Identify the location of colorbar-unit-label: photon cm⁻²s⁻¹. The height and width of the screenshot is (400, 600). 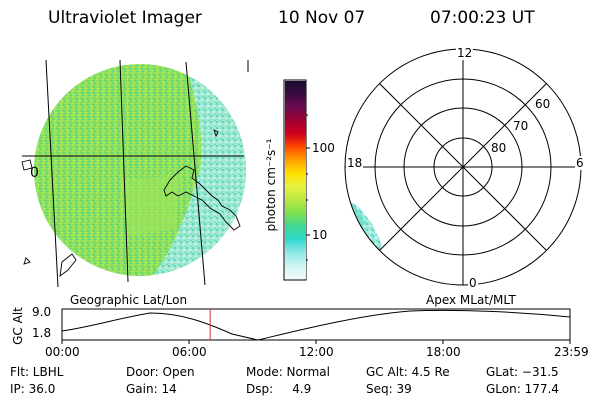
(271, 185).